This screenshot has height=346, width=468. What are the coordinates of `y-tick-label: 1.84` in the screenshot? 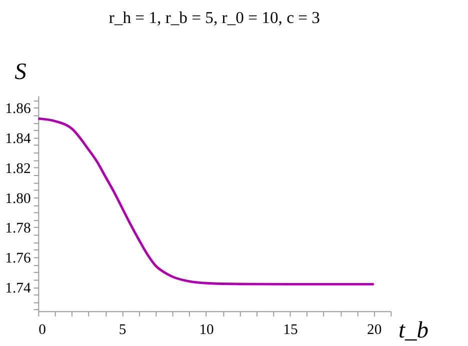 It's located at (18, 138).